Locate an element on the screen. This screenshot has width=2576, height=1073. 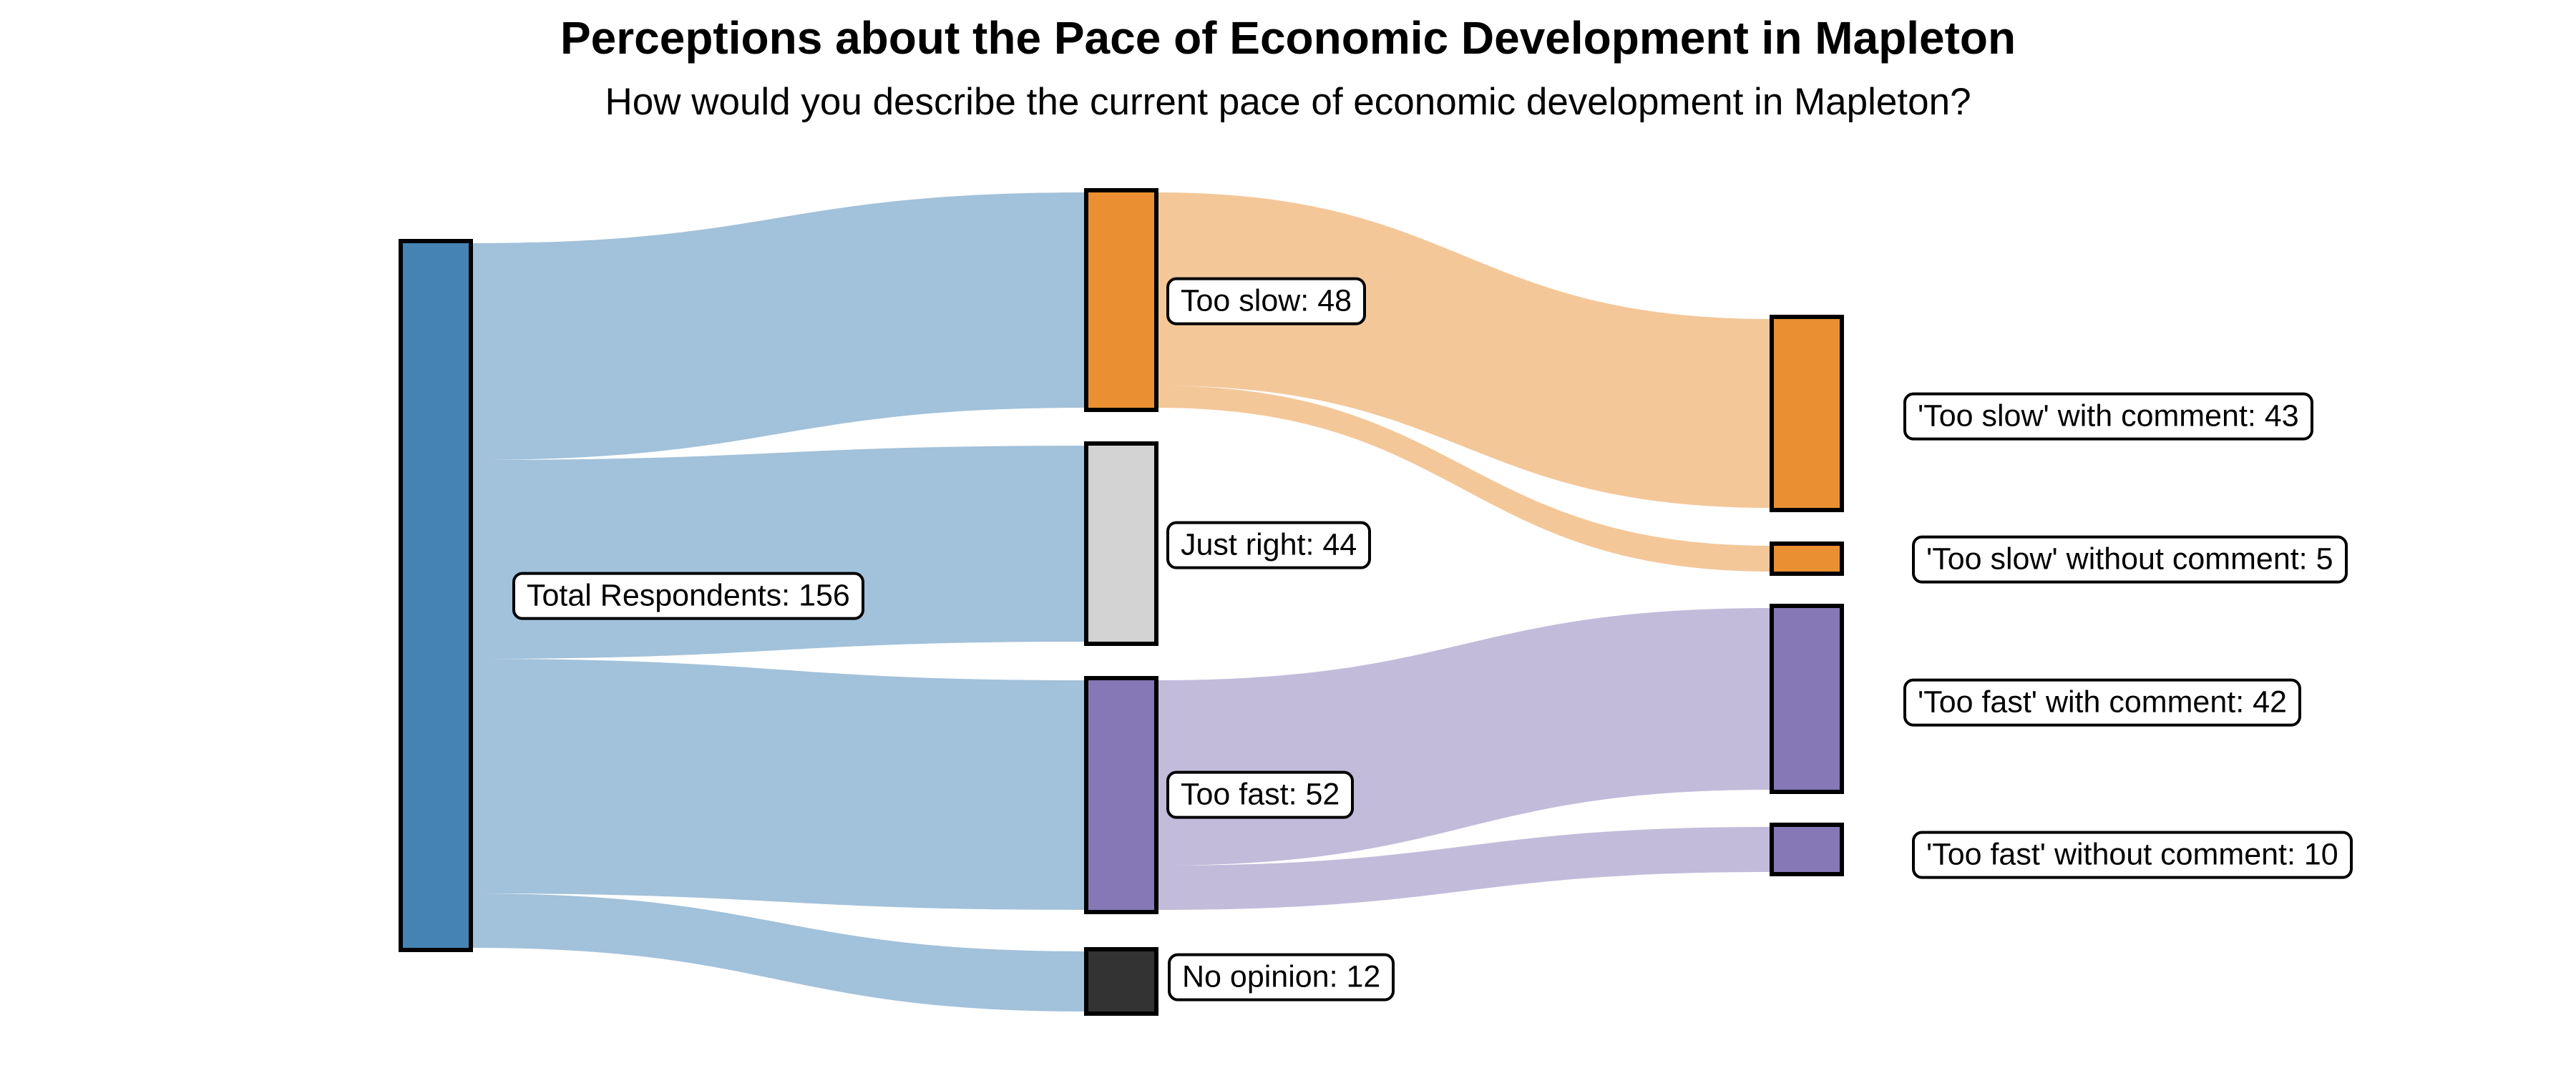
node-no-opinion is located at coordinates (1121, 981).